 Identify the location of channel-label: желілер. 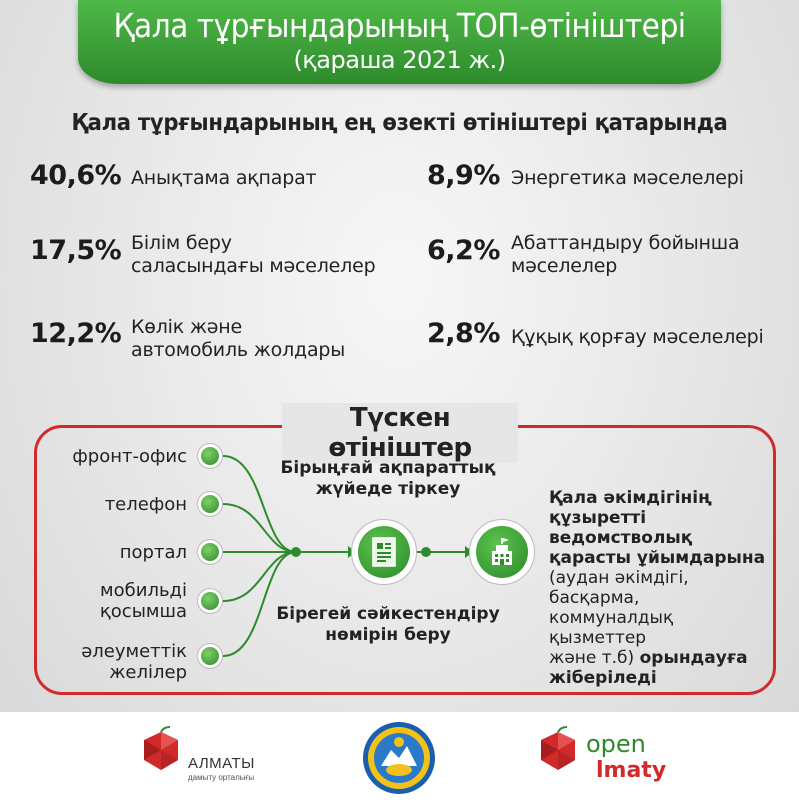
(148, 672).